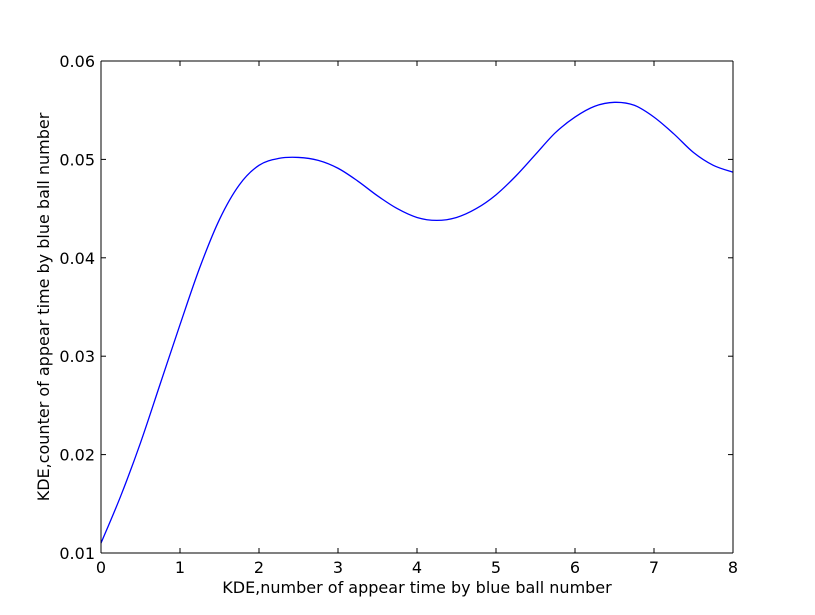 The image size is (815, 615). Describe the element at coordinates (77, 258) in the screenshot. I see `y-tick-label: 0.04` at that location.